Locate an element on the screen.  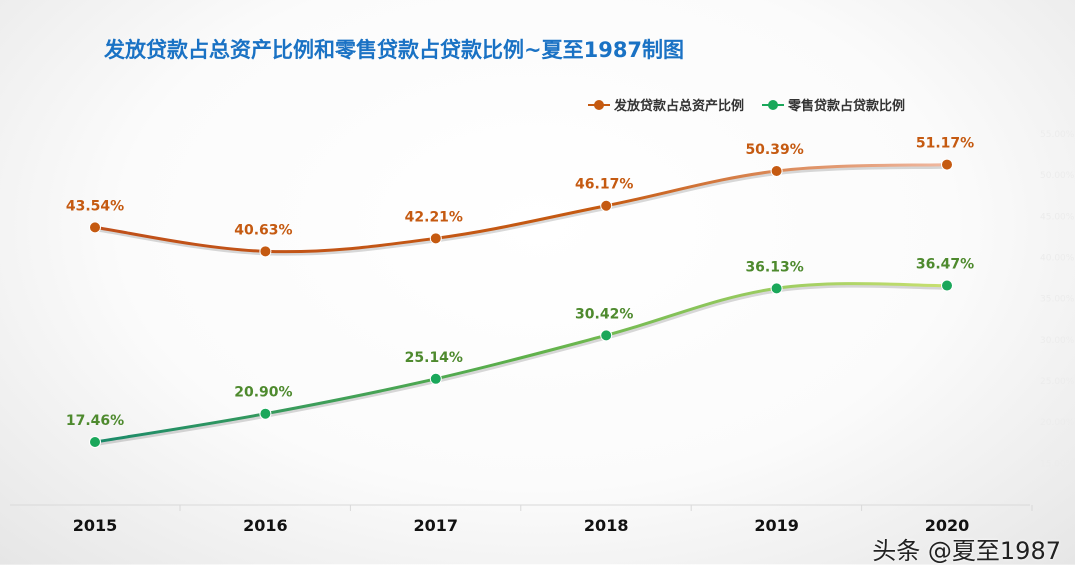
y-tick-label: 20.00% is located at coordinates (1057, 423).